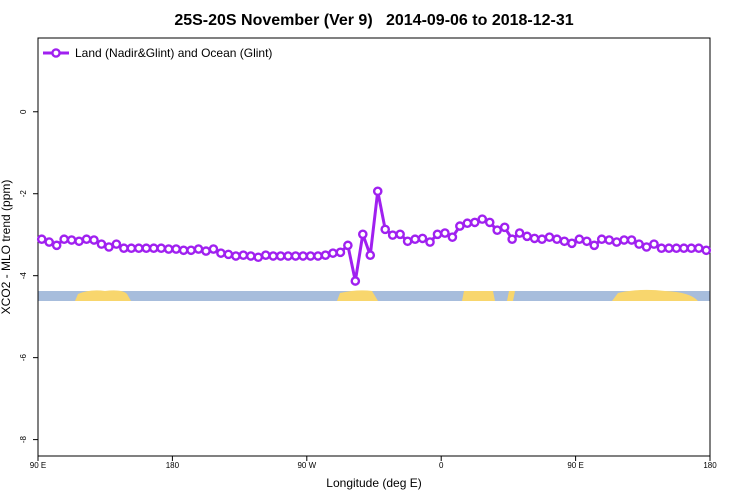  What do you see at coordinates (173, 53) in the screenshot?
I see `legend-label: Land (Nadir&Glint) and Ocean (Glint)` at bounding box center [173, 53].